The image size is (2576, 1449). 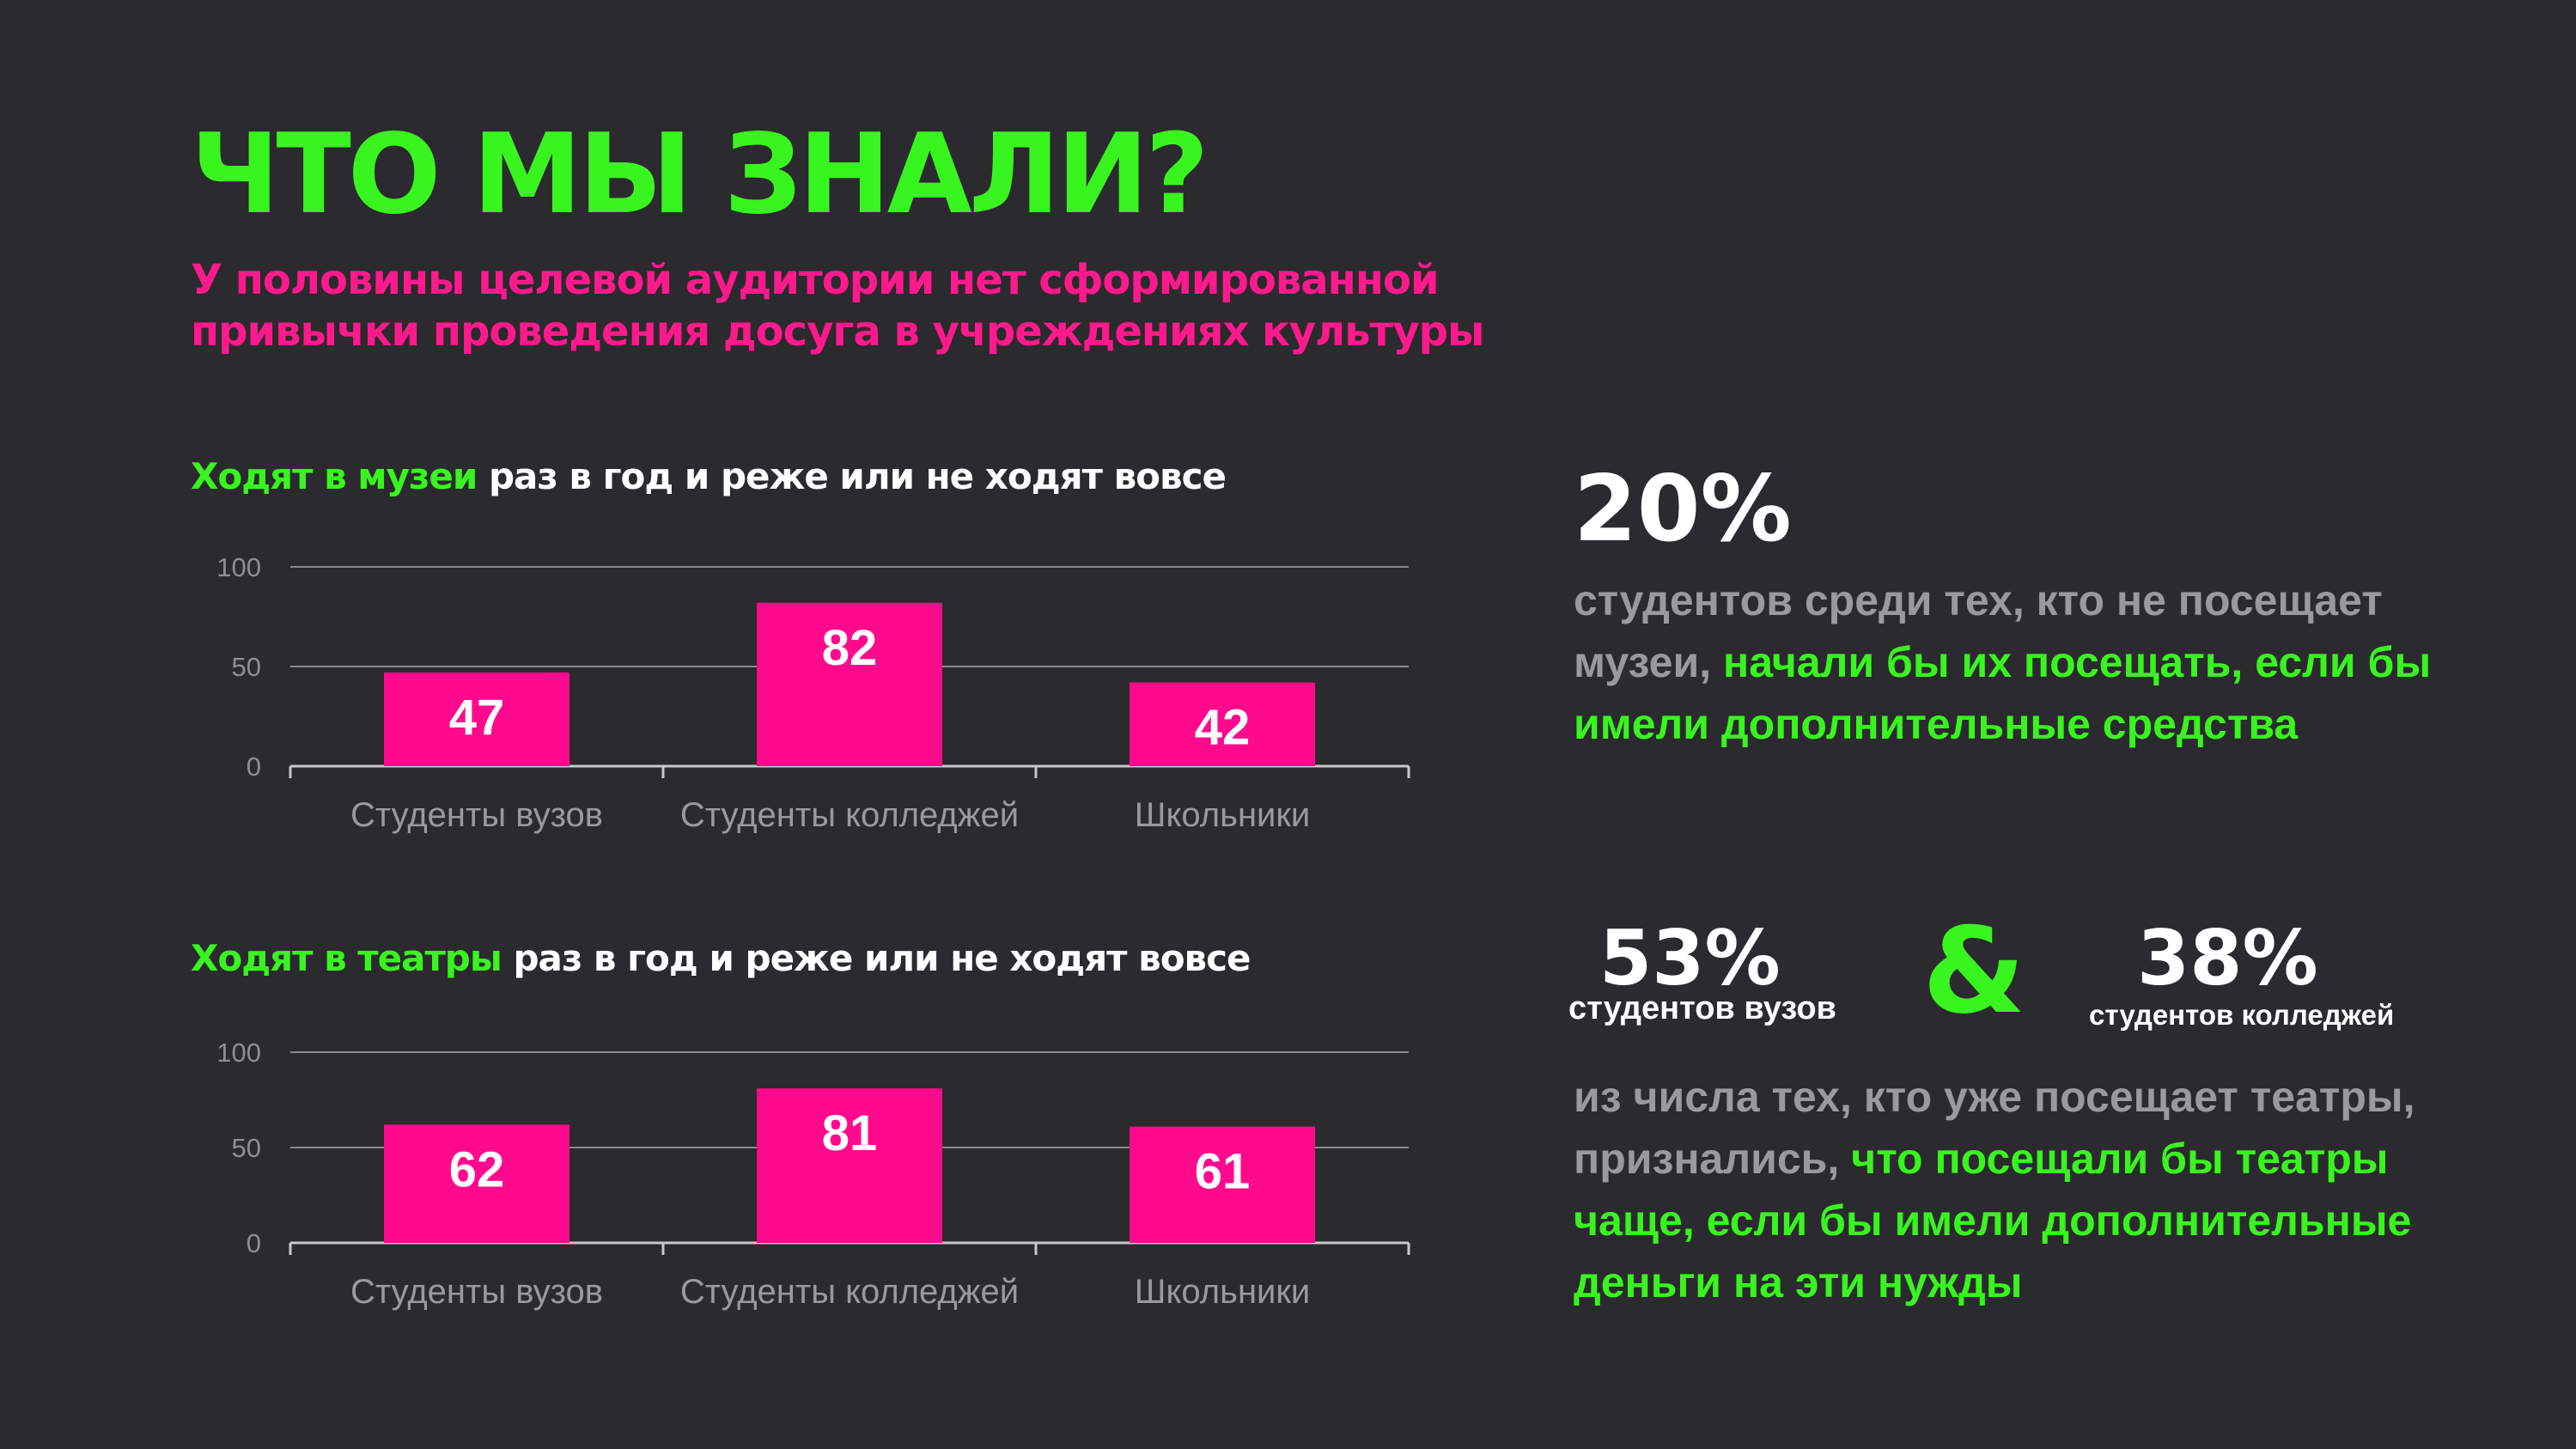 What do you see at coordinates (1702, 1008) in the screenshot?
I see `stat-university-label: студентов вузов` at bounding box center [1702, 1008].